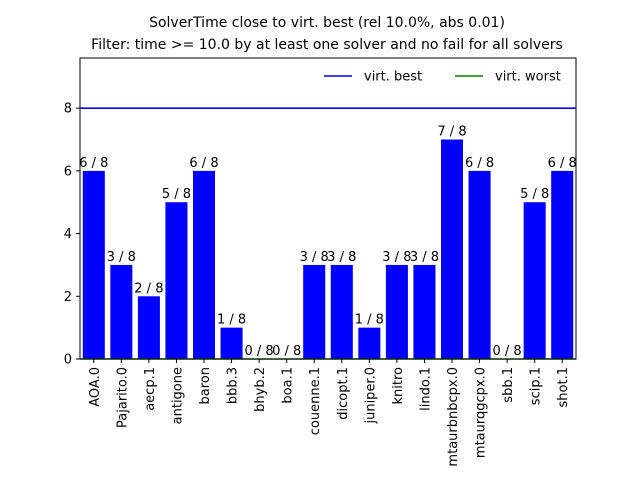 This screenshot has height=480, width=640. What do you see at coordinates (95, 387) in the screenshot?
I see `x-tick-label: AOA.0` at bounding box center [95, 387].